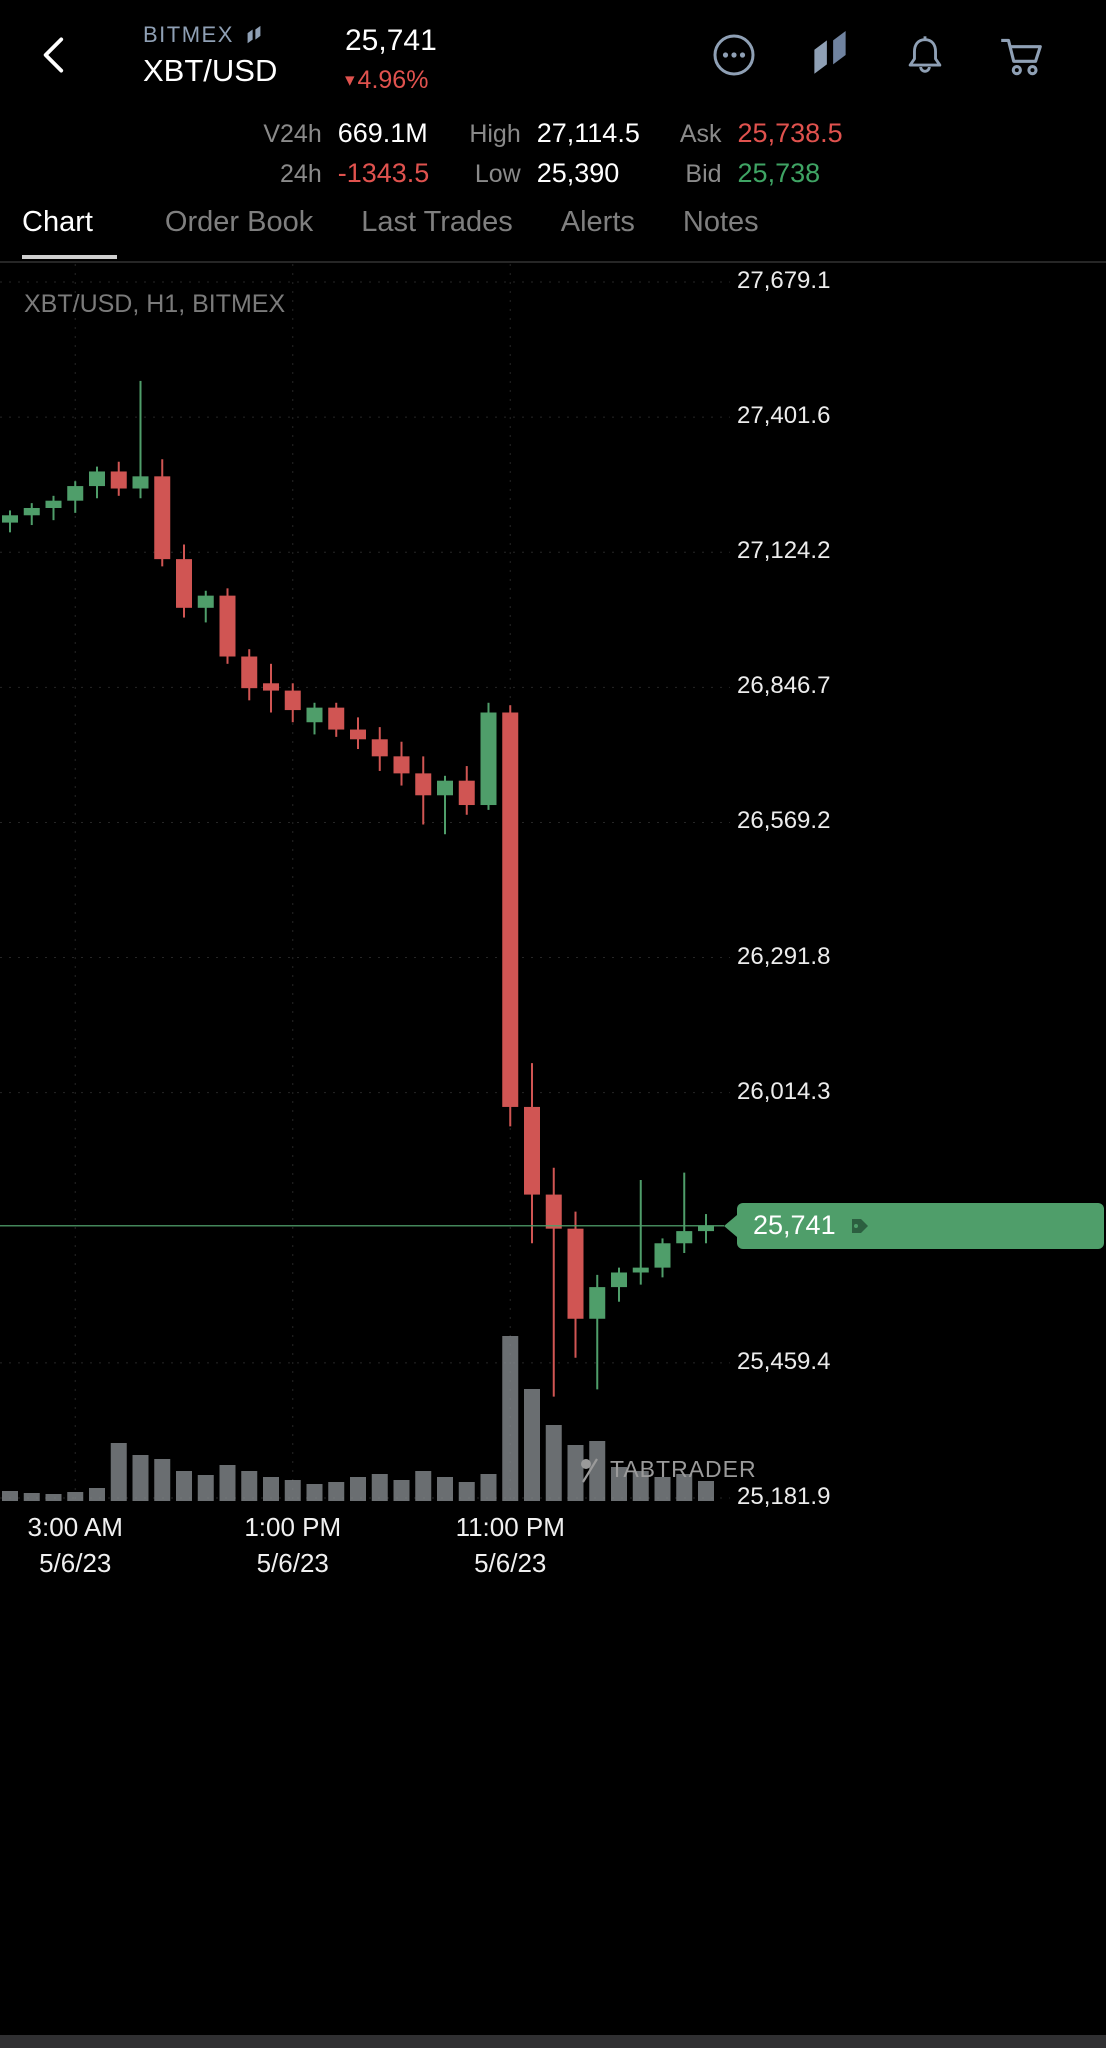 The image size is (1106, 2048). Describe the element at coordinates (301, 174) in the screenshot. I see `chg24-label: 24h` at that location.